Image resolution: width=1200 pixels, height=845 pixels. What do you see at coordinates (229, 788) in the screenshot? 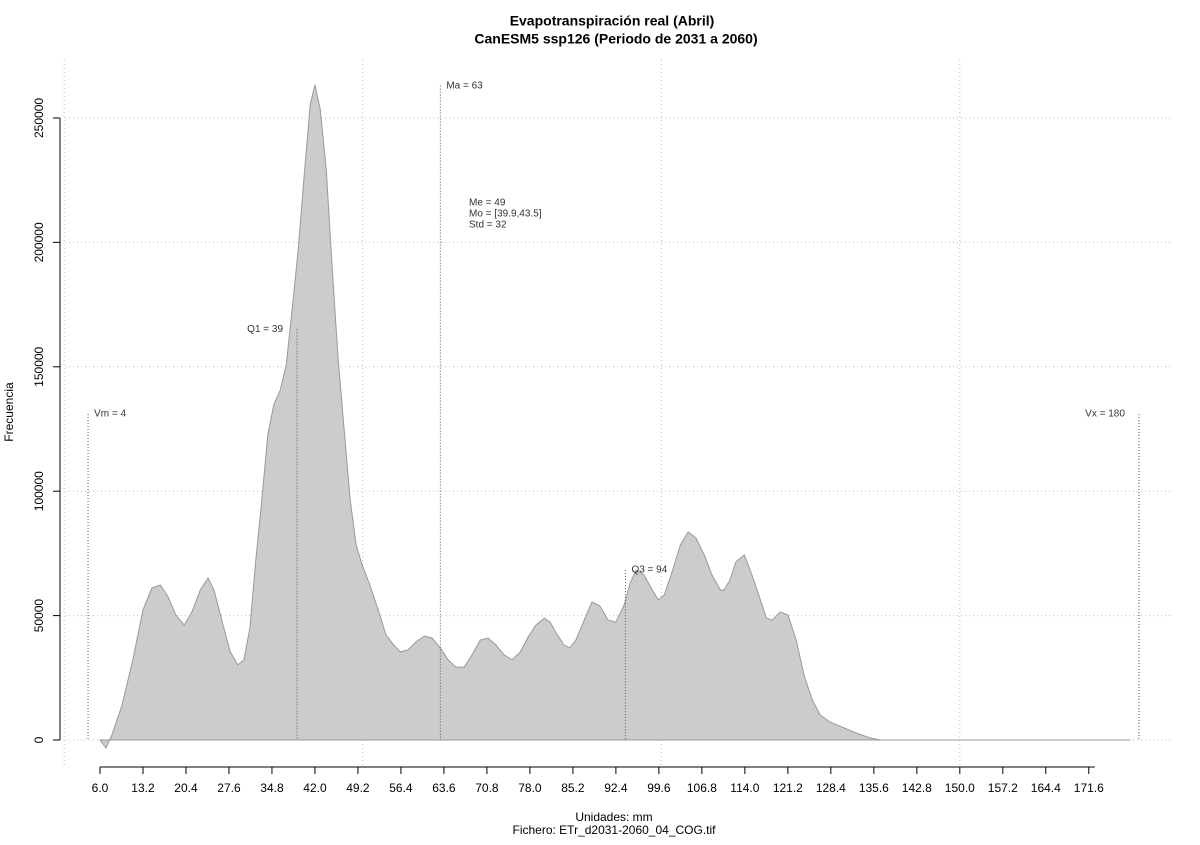
I see `x-tick-label: 27.6` at bounding box center [229, 788].